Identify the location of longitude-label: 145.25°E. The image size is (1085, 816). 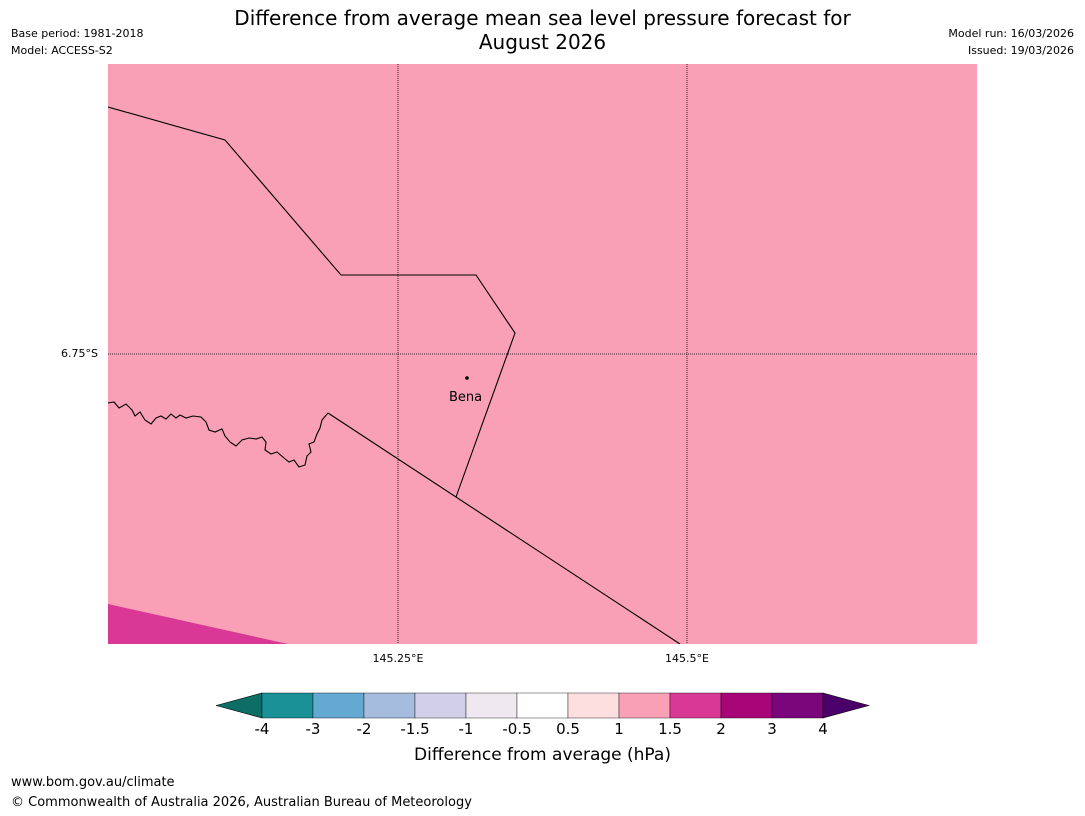
(398, 658).